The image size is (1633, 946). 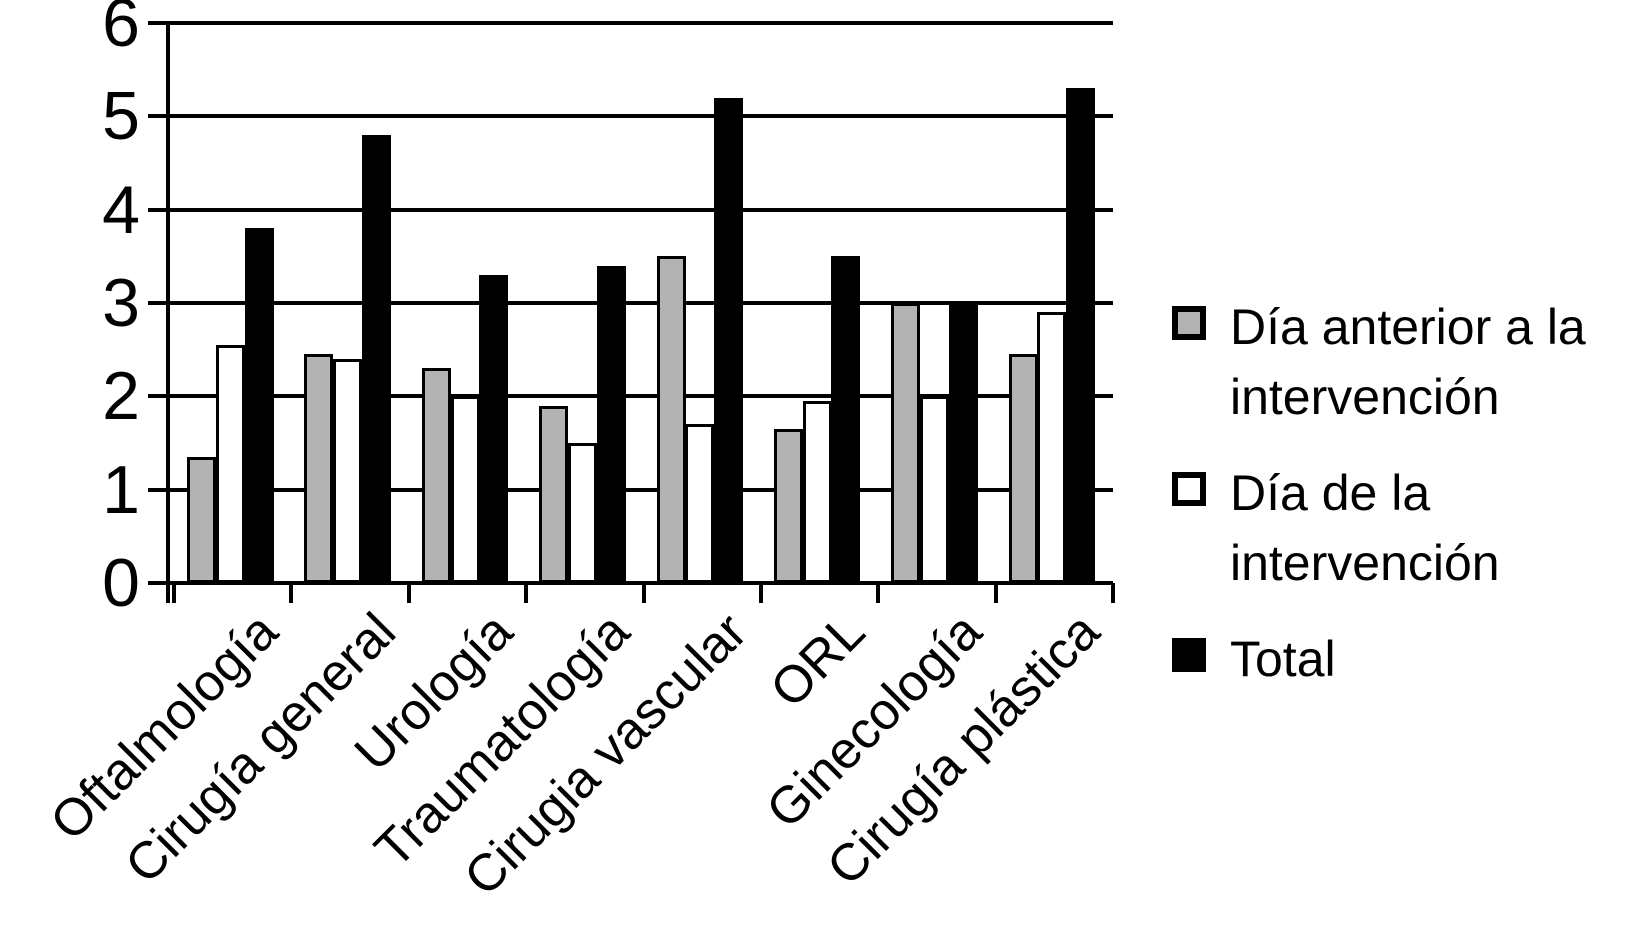 What do you see at coordinates (1365, 528) in the screenshot?
I see `legend-label-dia-intervencion: Día de la intervención` at bounding box center [1365, 528].